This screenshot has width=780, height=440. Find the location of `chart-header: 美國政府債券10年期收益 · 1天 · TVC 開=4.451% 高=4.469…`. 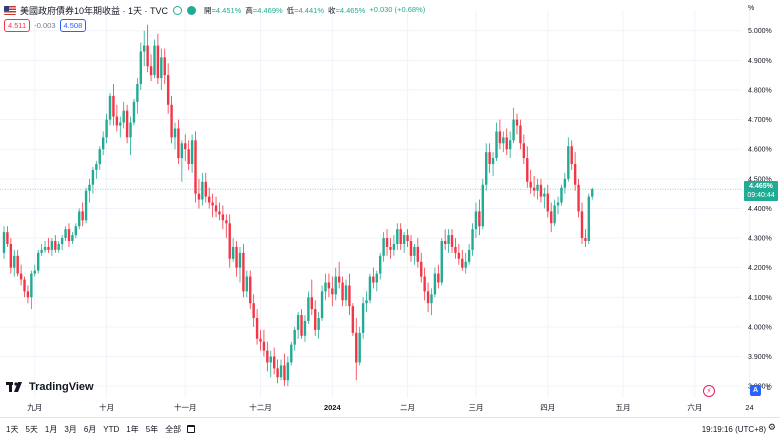

chart-header: 美國政府債券10年期收益 · 1天 · TVC 開=4.451% 高=4.469… is located at coordinates (214, 10).